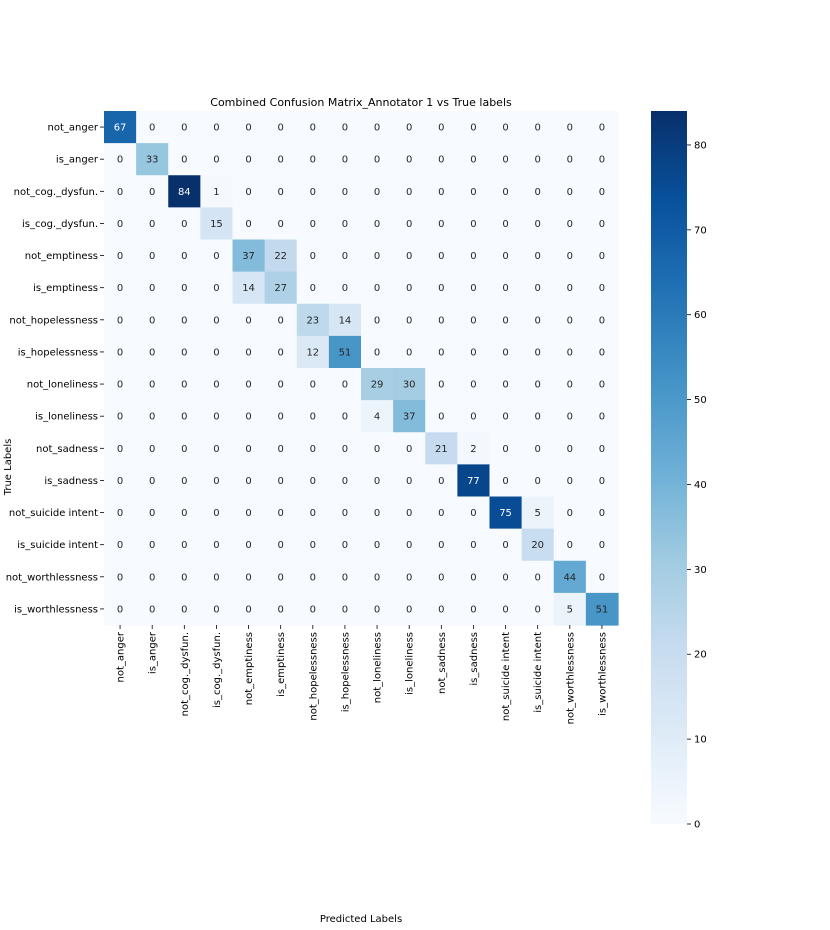  What do you see at coordinates (570, 609) in the screenshot?
I see `cell-value-label: 5` at bounding box center [570, 609].